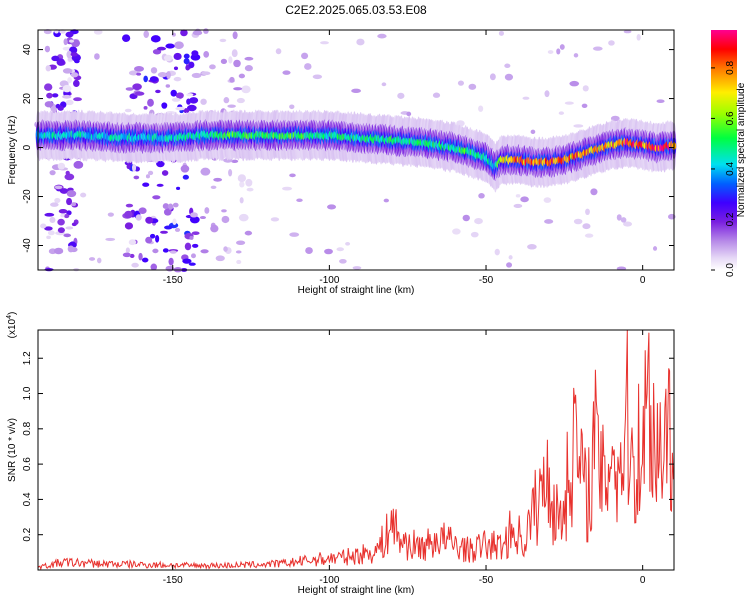  Describe the element at coordinates (9, 317) in the screenshot. I see `snr-y-multiplier-exp: 4` at that location.